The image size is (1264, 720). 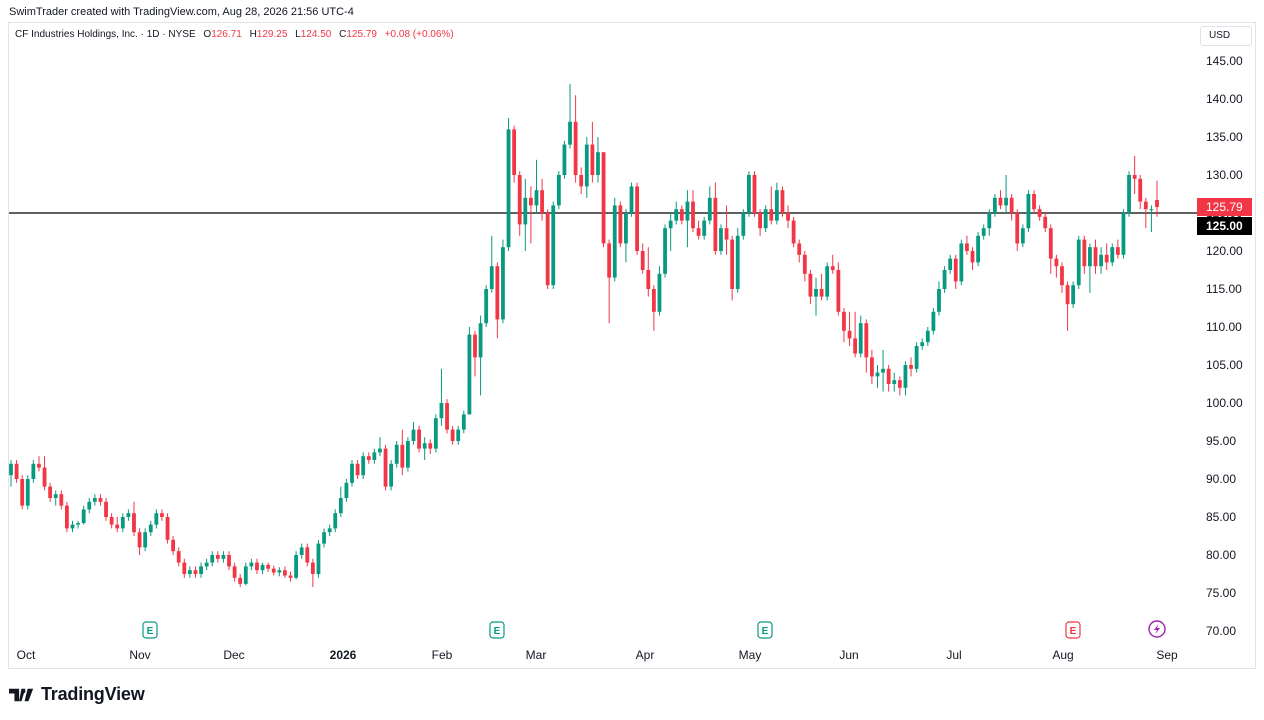 I want to click on x-tick-label: Jul, so click(x=953, y=655).